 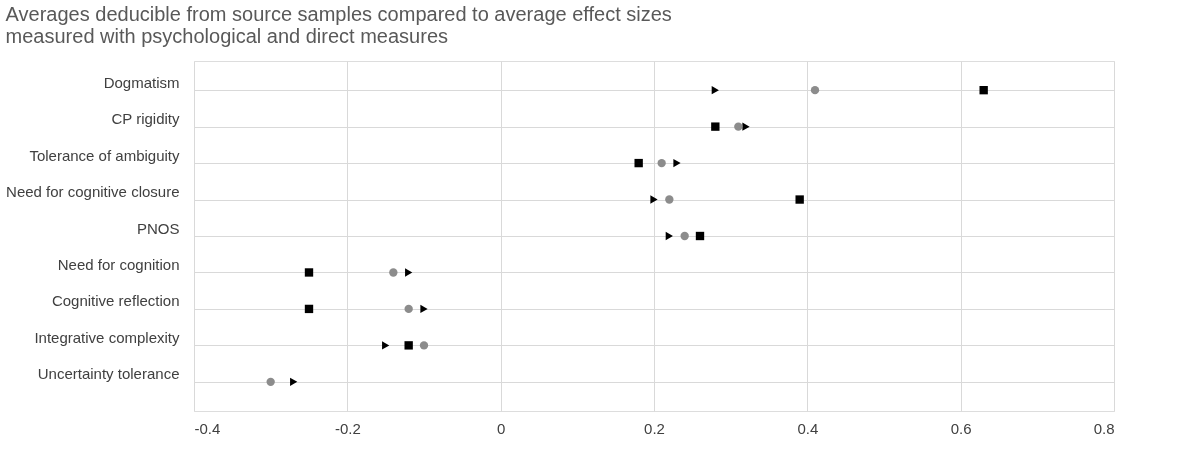 I want to click on y-tick-label: Integrative complexity, so click(x=107, y=337).